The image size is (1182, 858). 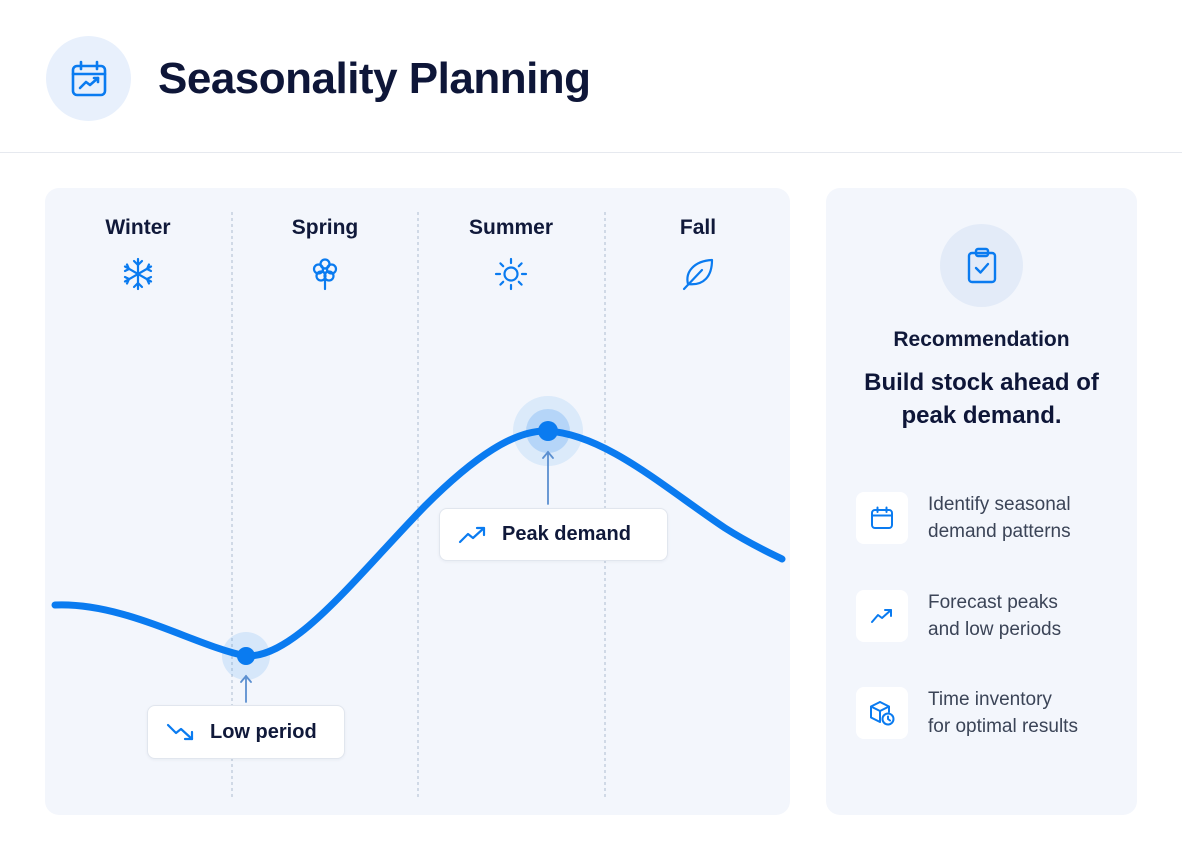 What do you see at coordinates (263, 731) in the screenshot?
I see `low-period-label: Low period` at bounding box center [263, 731].